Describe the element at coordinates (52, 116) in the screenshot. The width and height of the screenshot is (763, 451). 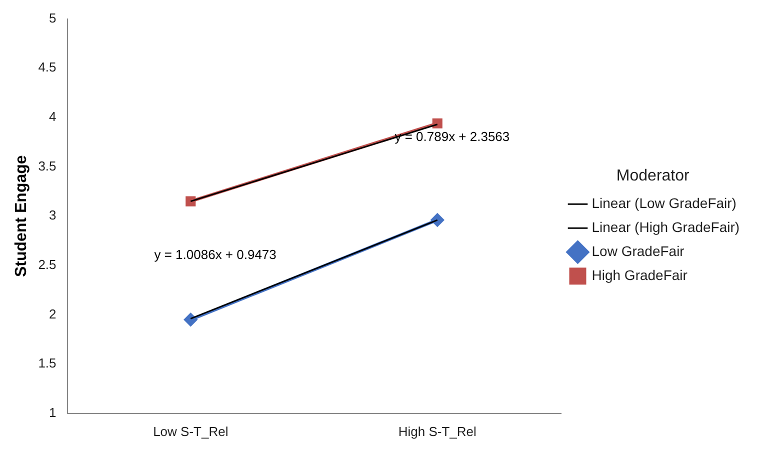
I see `y-tick-label: 4` at that location.